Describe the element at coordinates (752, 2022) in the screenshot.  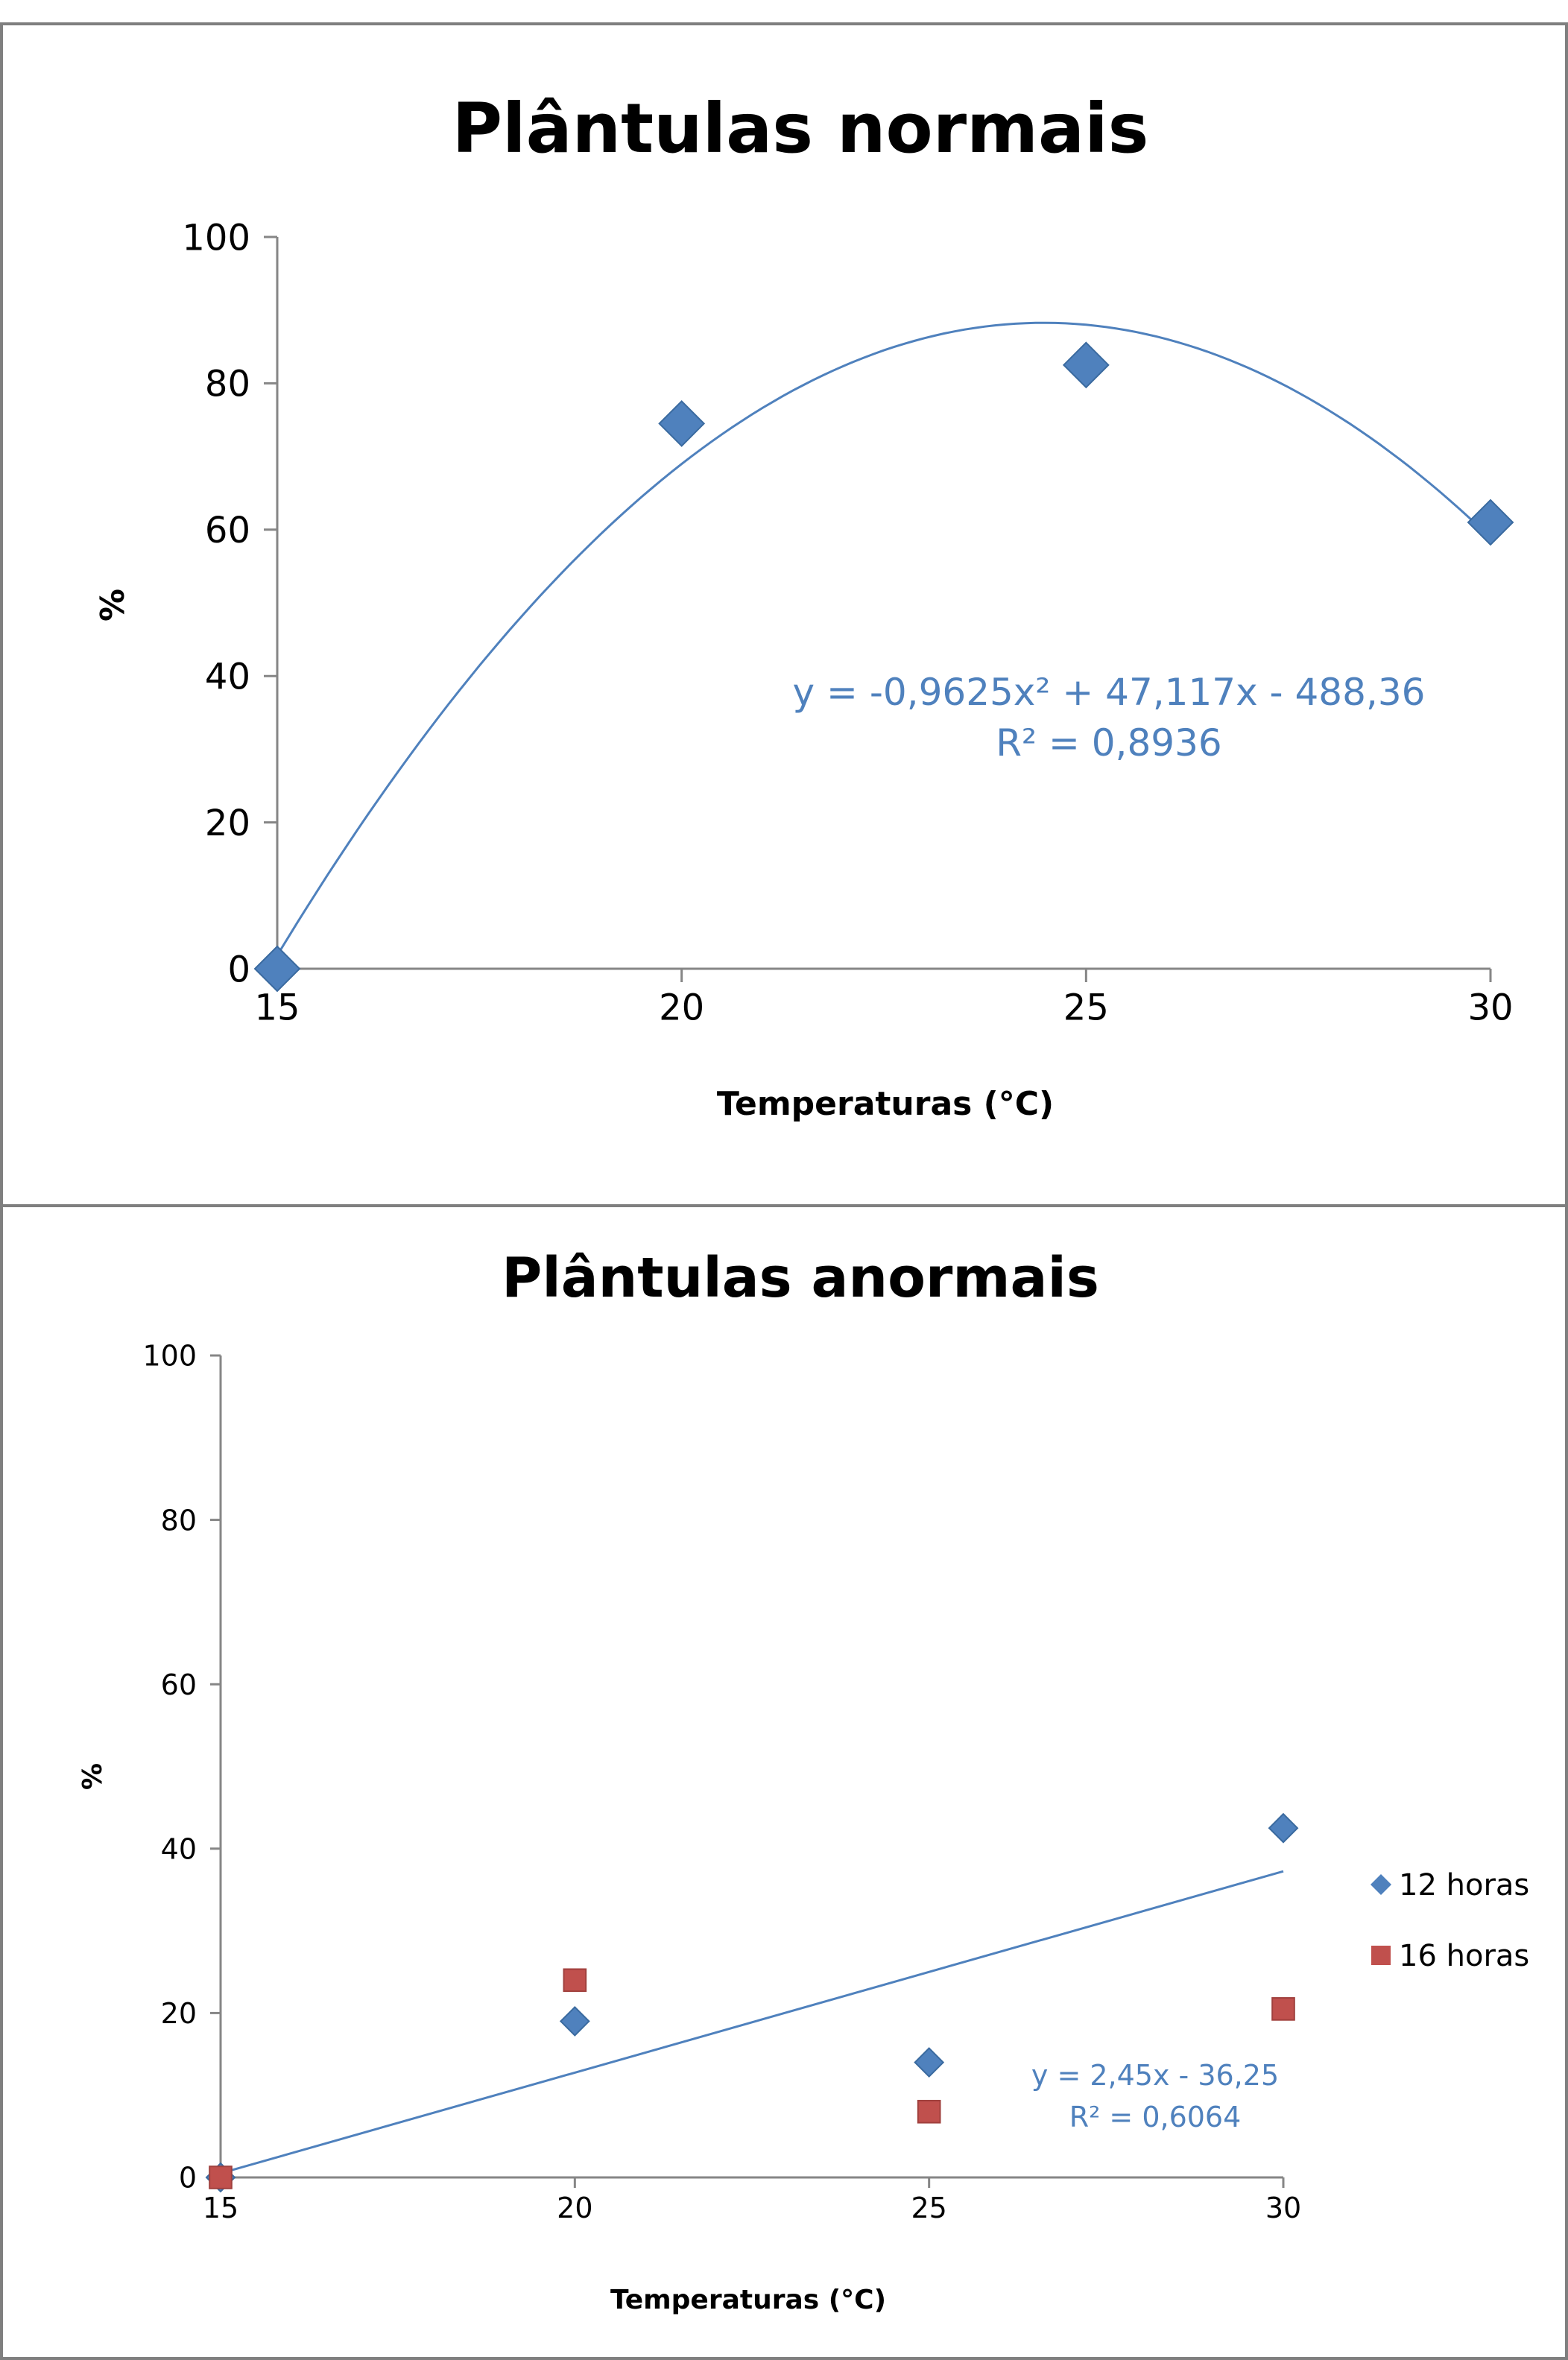
I see `trendline` at that location.